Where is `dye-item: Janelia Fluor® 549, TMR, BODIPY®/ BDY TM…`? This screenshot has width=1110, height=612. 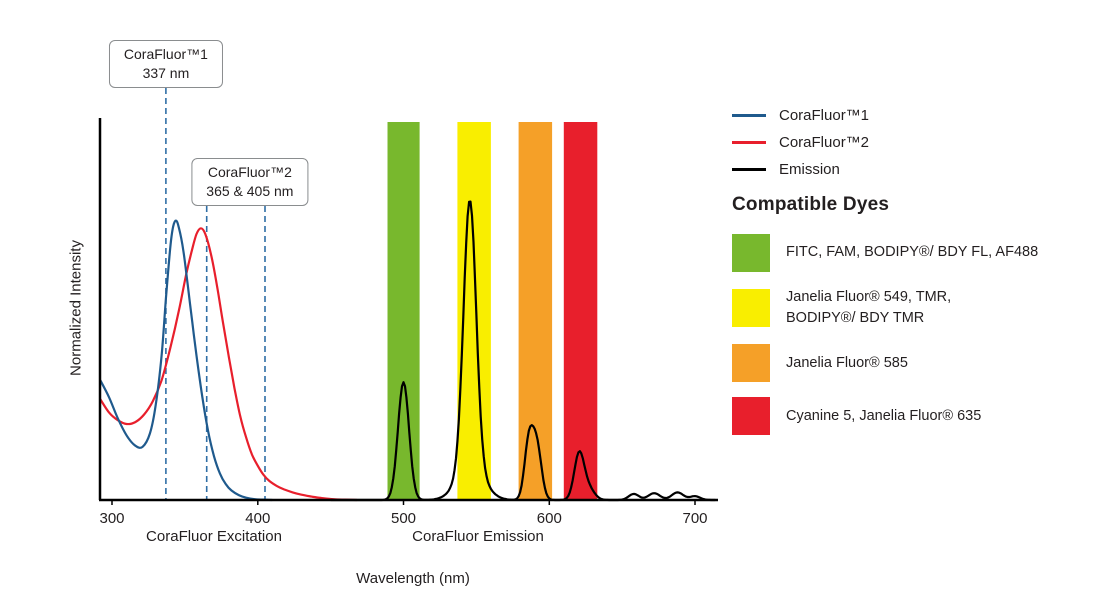 dye-item: Janelia Fluor® 549, TMR, BODIPY®/ BDY TM… is located at coordinates (919, 308).